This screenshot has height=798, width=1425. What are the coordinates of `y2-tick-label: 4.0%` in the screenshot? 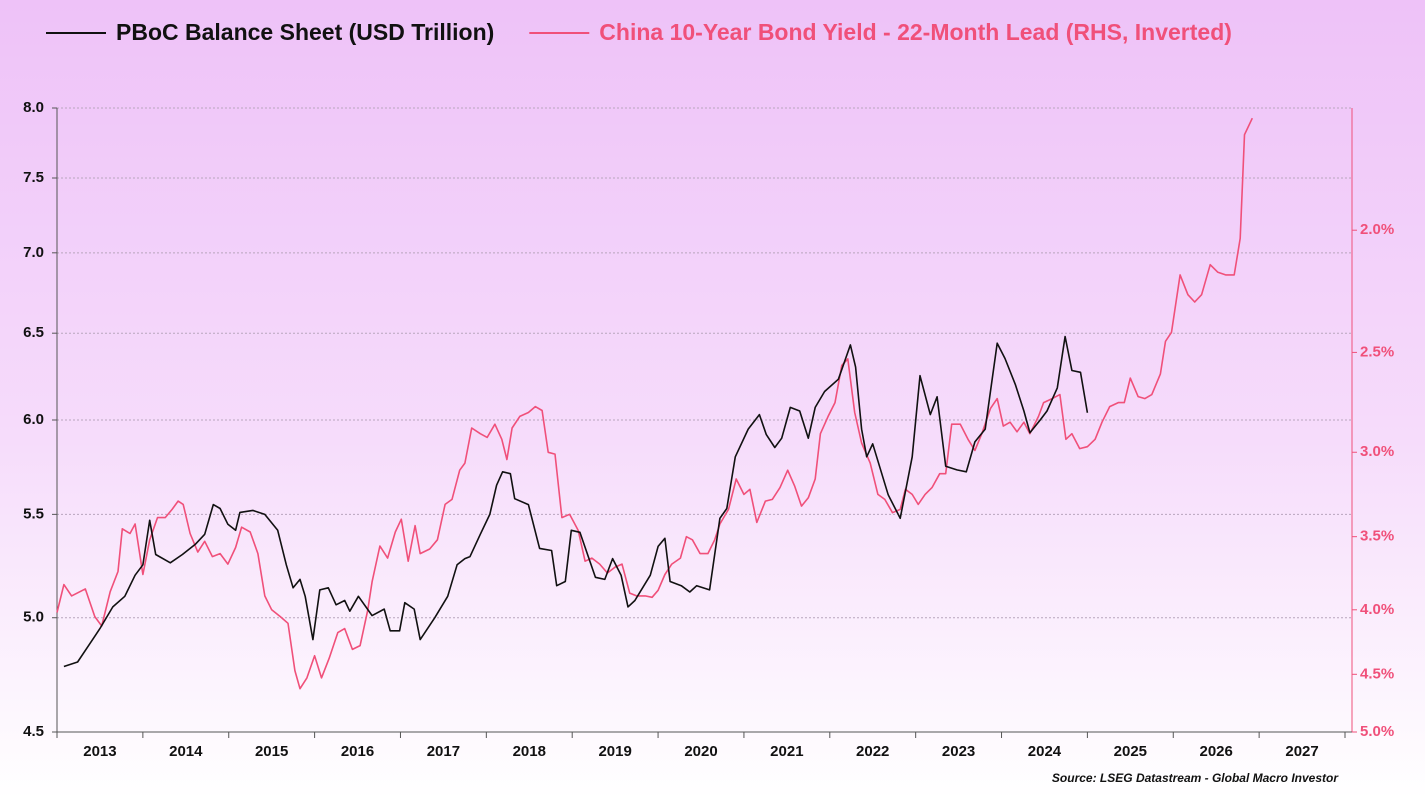 It's located at (1377, 609).